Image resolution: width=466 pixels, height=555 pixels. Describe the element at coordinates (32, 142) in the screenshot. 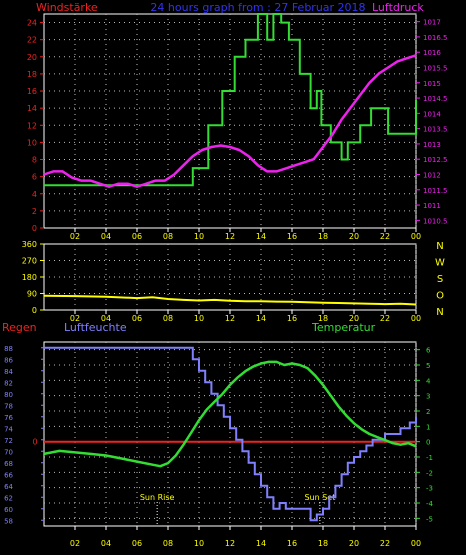

I see `panel1-left-tick-label: 10` at that location.